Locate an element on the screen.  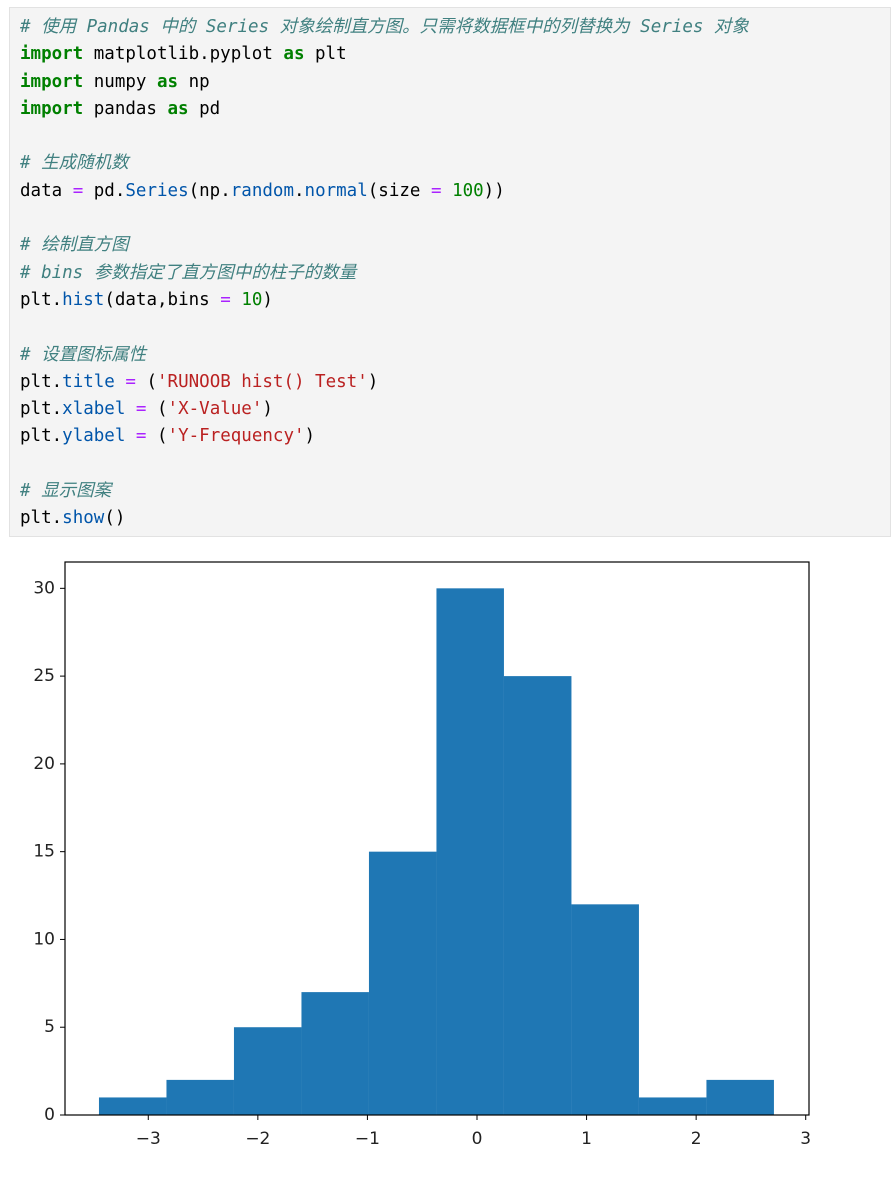
x-tick-label: −1 is located at coordinates (367, 1139).